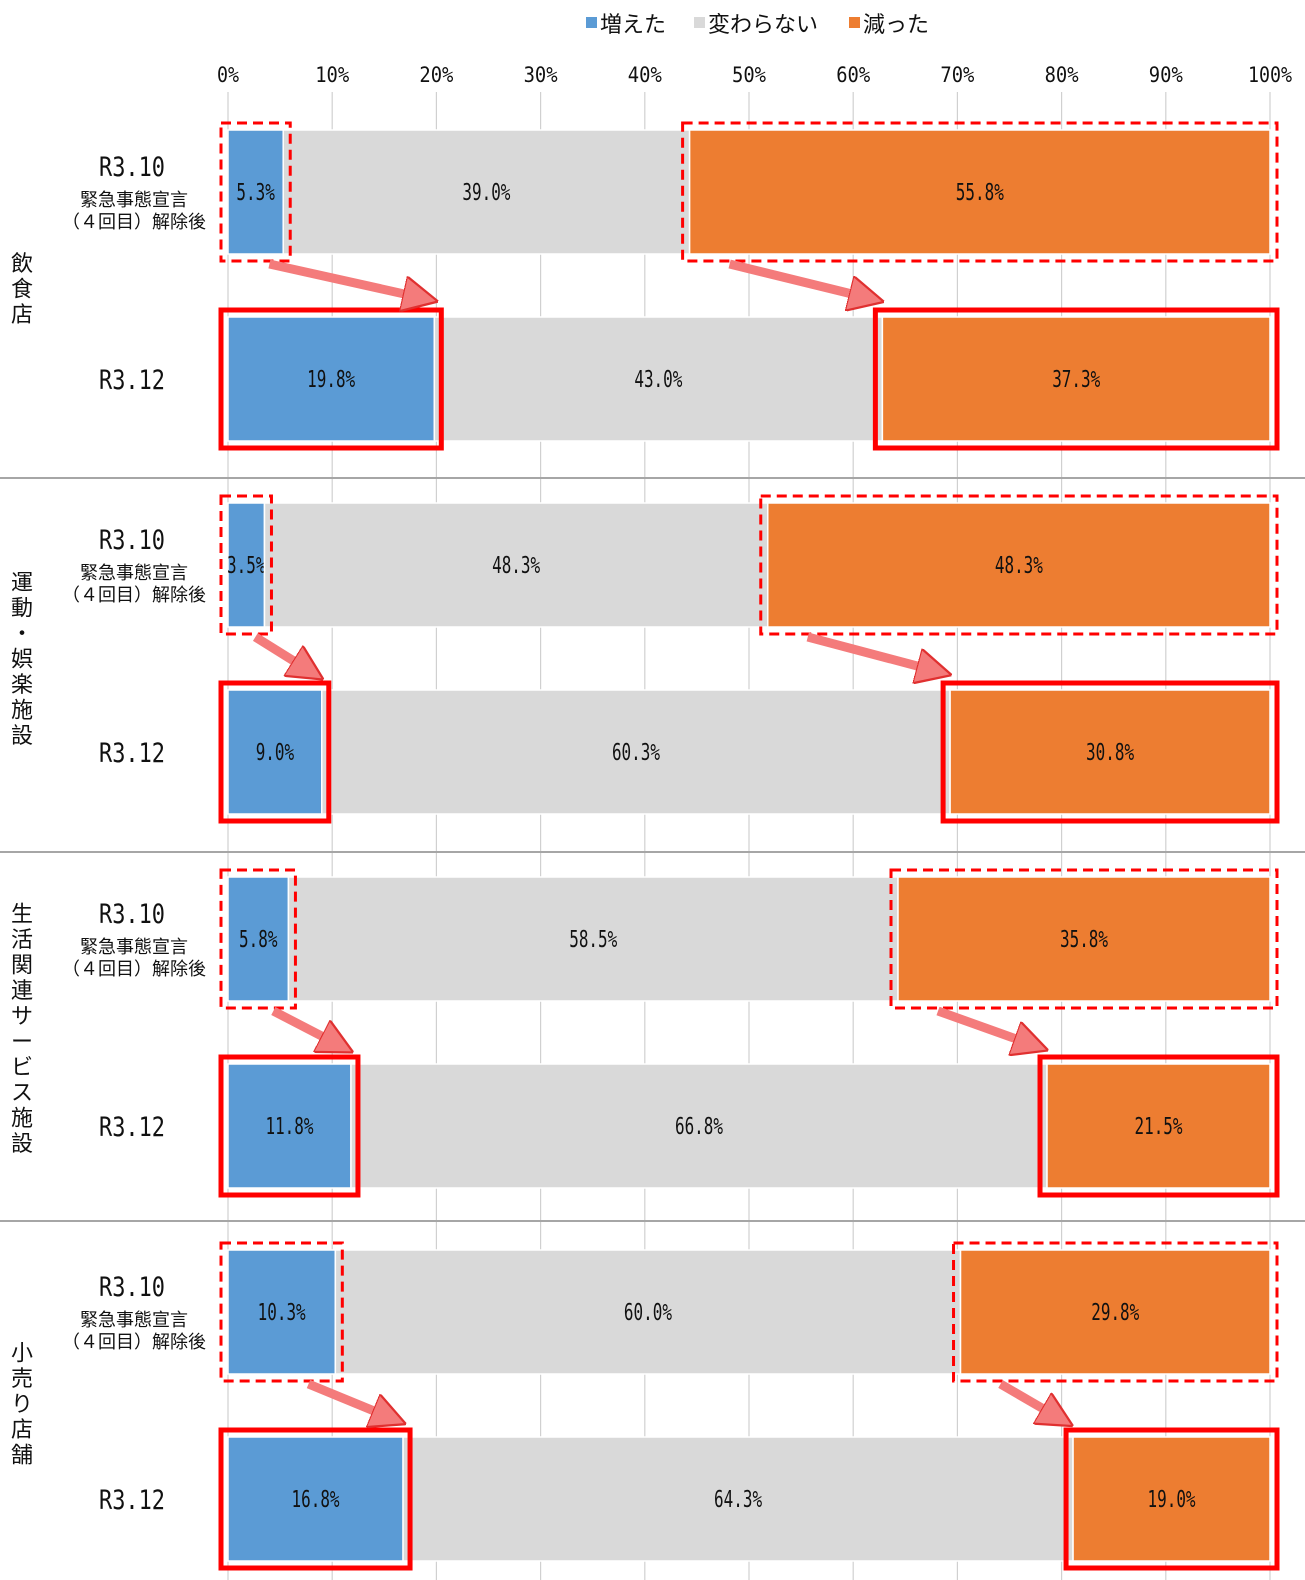 This screenshot has height=1580, width=1305. I want to click on data-label: 5.3%, so click(255, 193).